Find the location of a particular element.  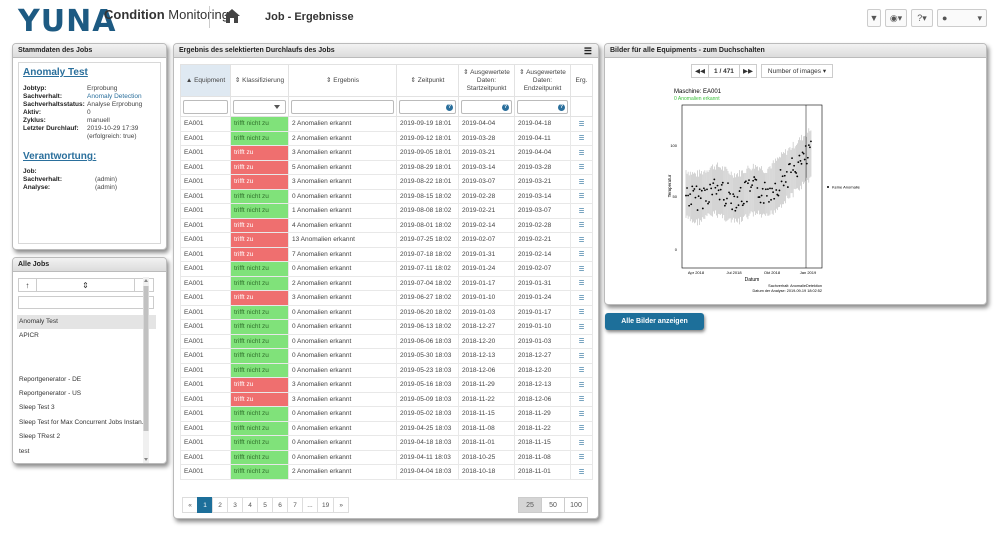

page-button: 3 is located at coordinates (235, 505).